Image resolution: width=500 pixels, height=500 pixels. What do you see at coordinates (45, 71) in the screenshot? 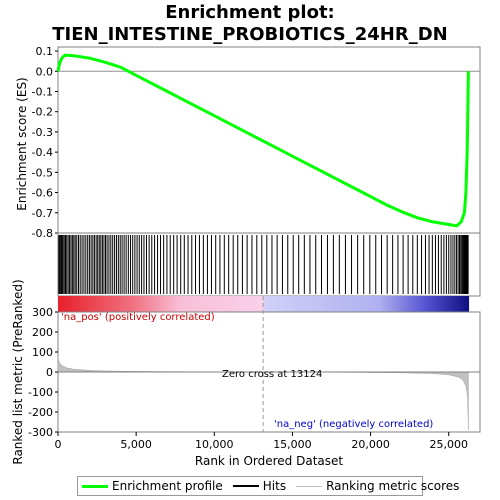
I see `es-y-tick-label-1: 0.0` at bounding box center [45, 71].